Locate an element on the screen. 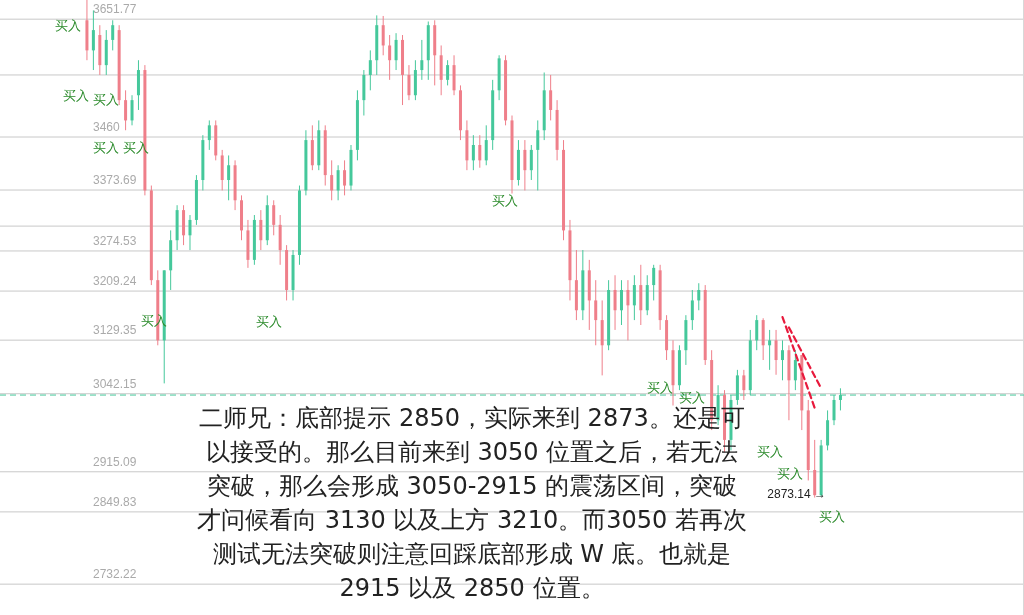 This screenshot has width=1024, height=615. y-tick-label: 3042.15 is located at coordinates (115, 383).